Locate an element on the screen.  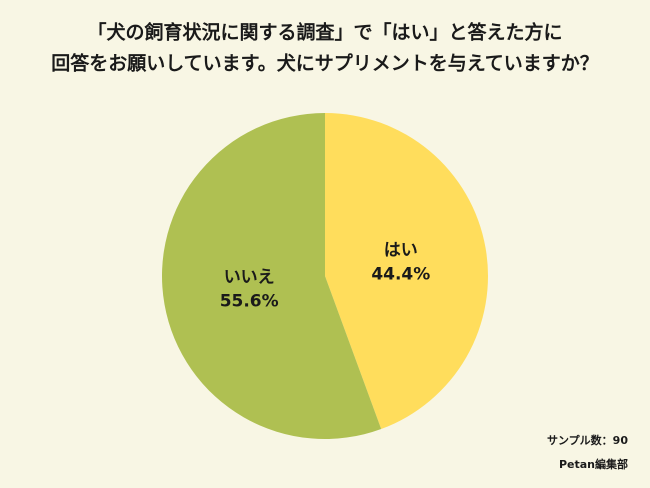
value-label: 55.6% is located at coordinates (249, 301).